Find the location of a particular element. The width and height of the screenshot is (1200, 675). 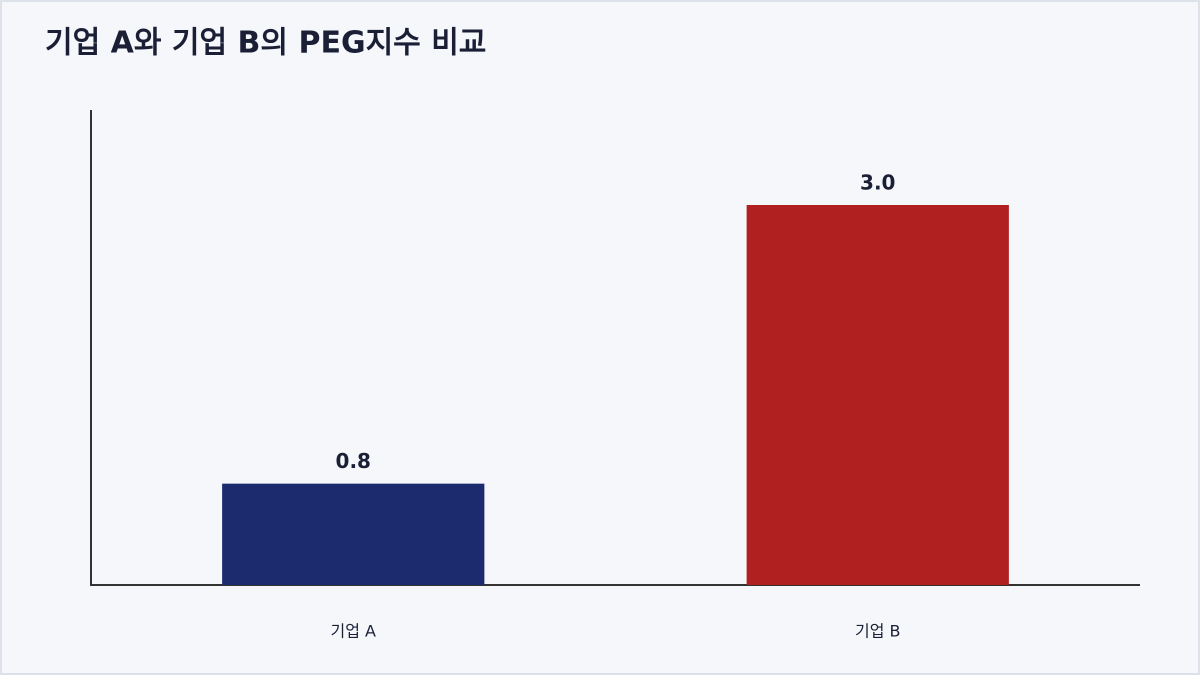

value-label: 3.0 is located at coordinates (877, 183).